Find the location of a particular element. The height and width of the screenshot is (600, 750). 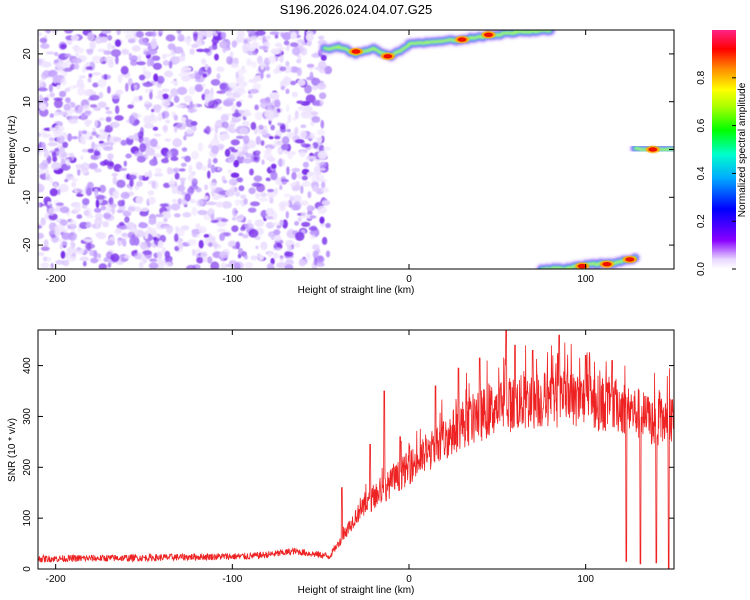

colorbar-tick-label: 0.6 is located at coordinates (701, 125).